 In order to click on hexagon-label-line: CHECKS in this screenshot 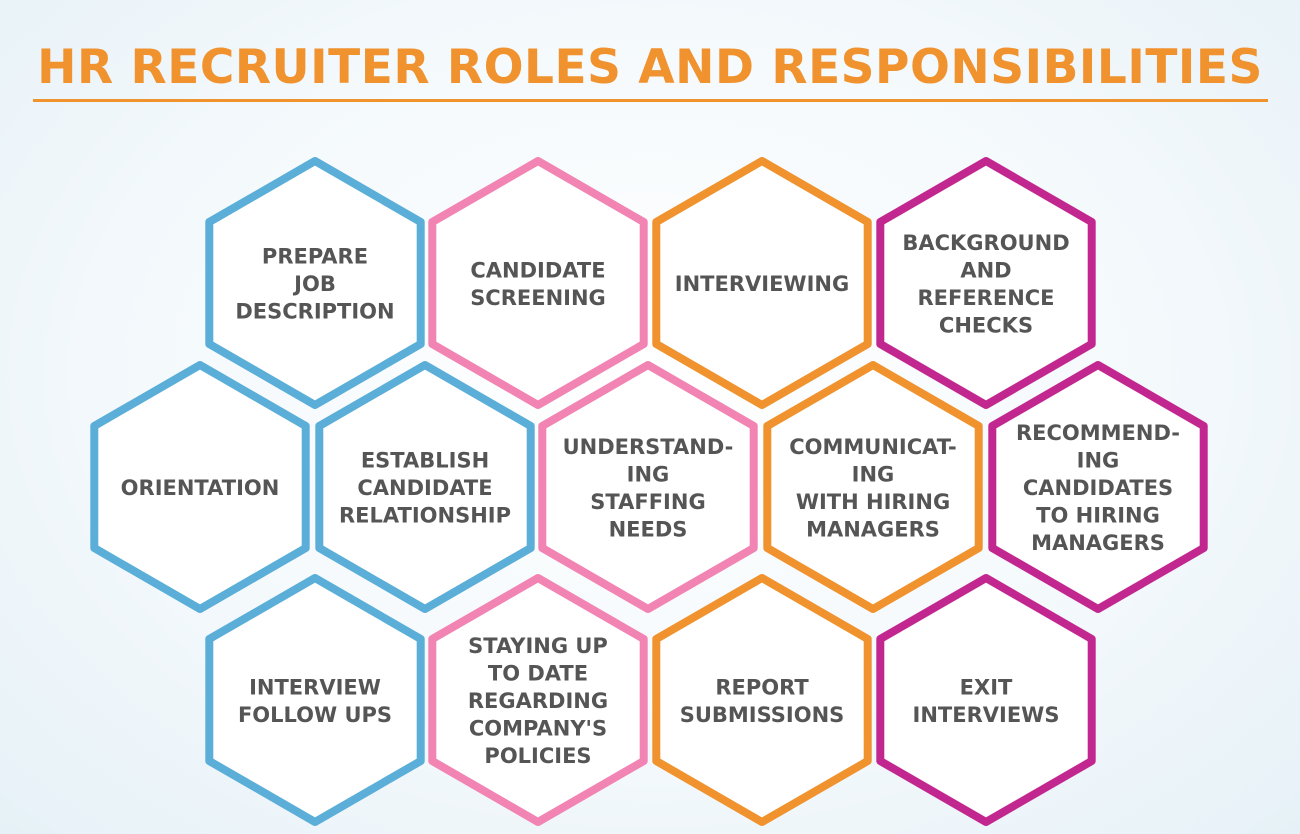, I will do `click(986, 325)`.